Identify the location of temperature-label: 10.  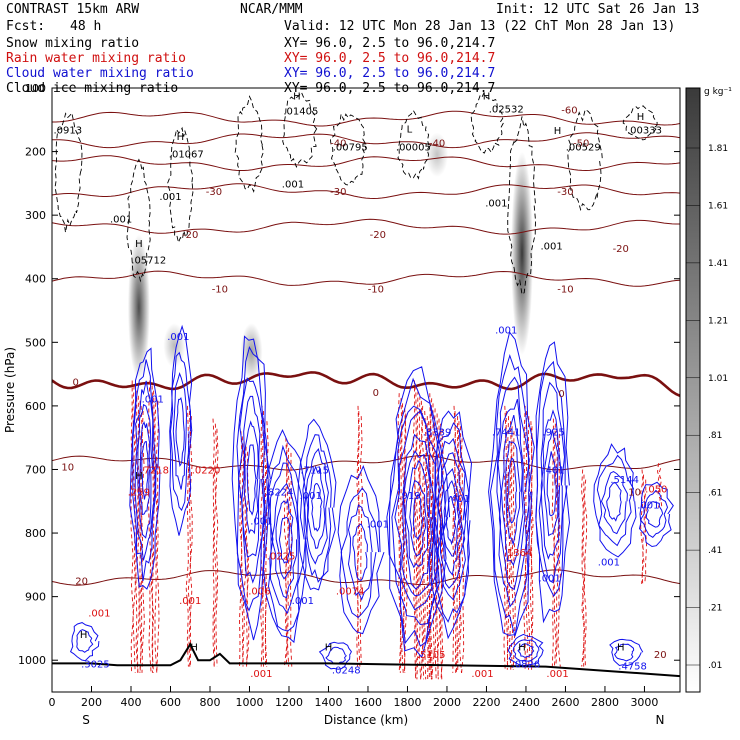
(634, 493).